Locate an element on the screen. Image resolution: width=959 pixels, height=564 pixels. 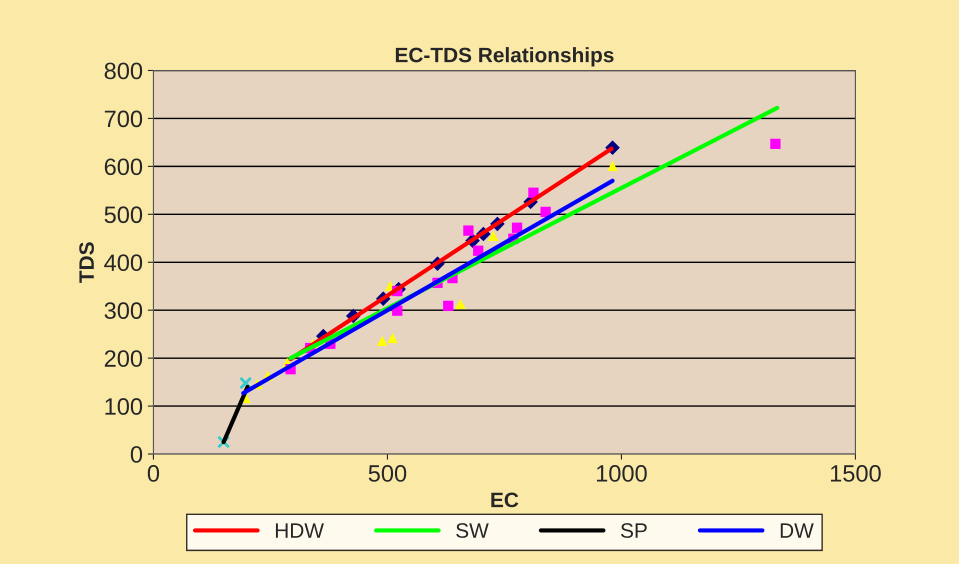
y-tick-label: 0 is located at coordinates (136, 454).